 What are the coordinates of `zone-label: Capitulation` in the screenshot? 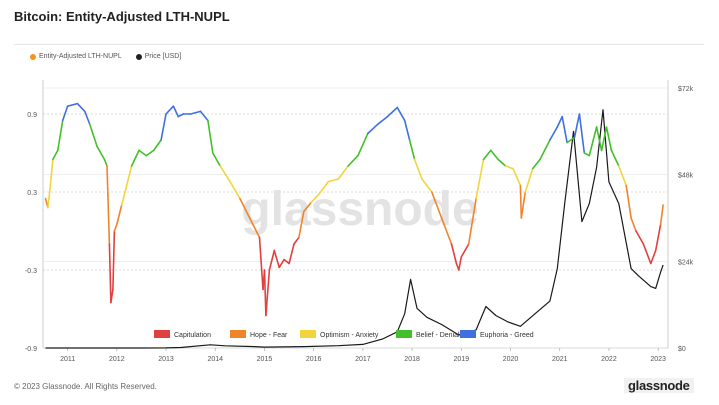 It's located at (192, 335).